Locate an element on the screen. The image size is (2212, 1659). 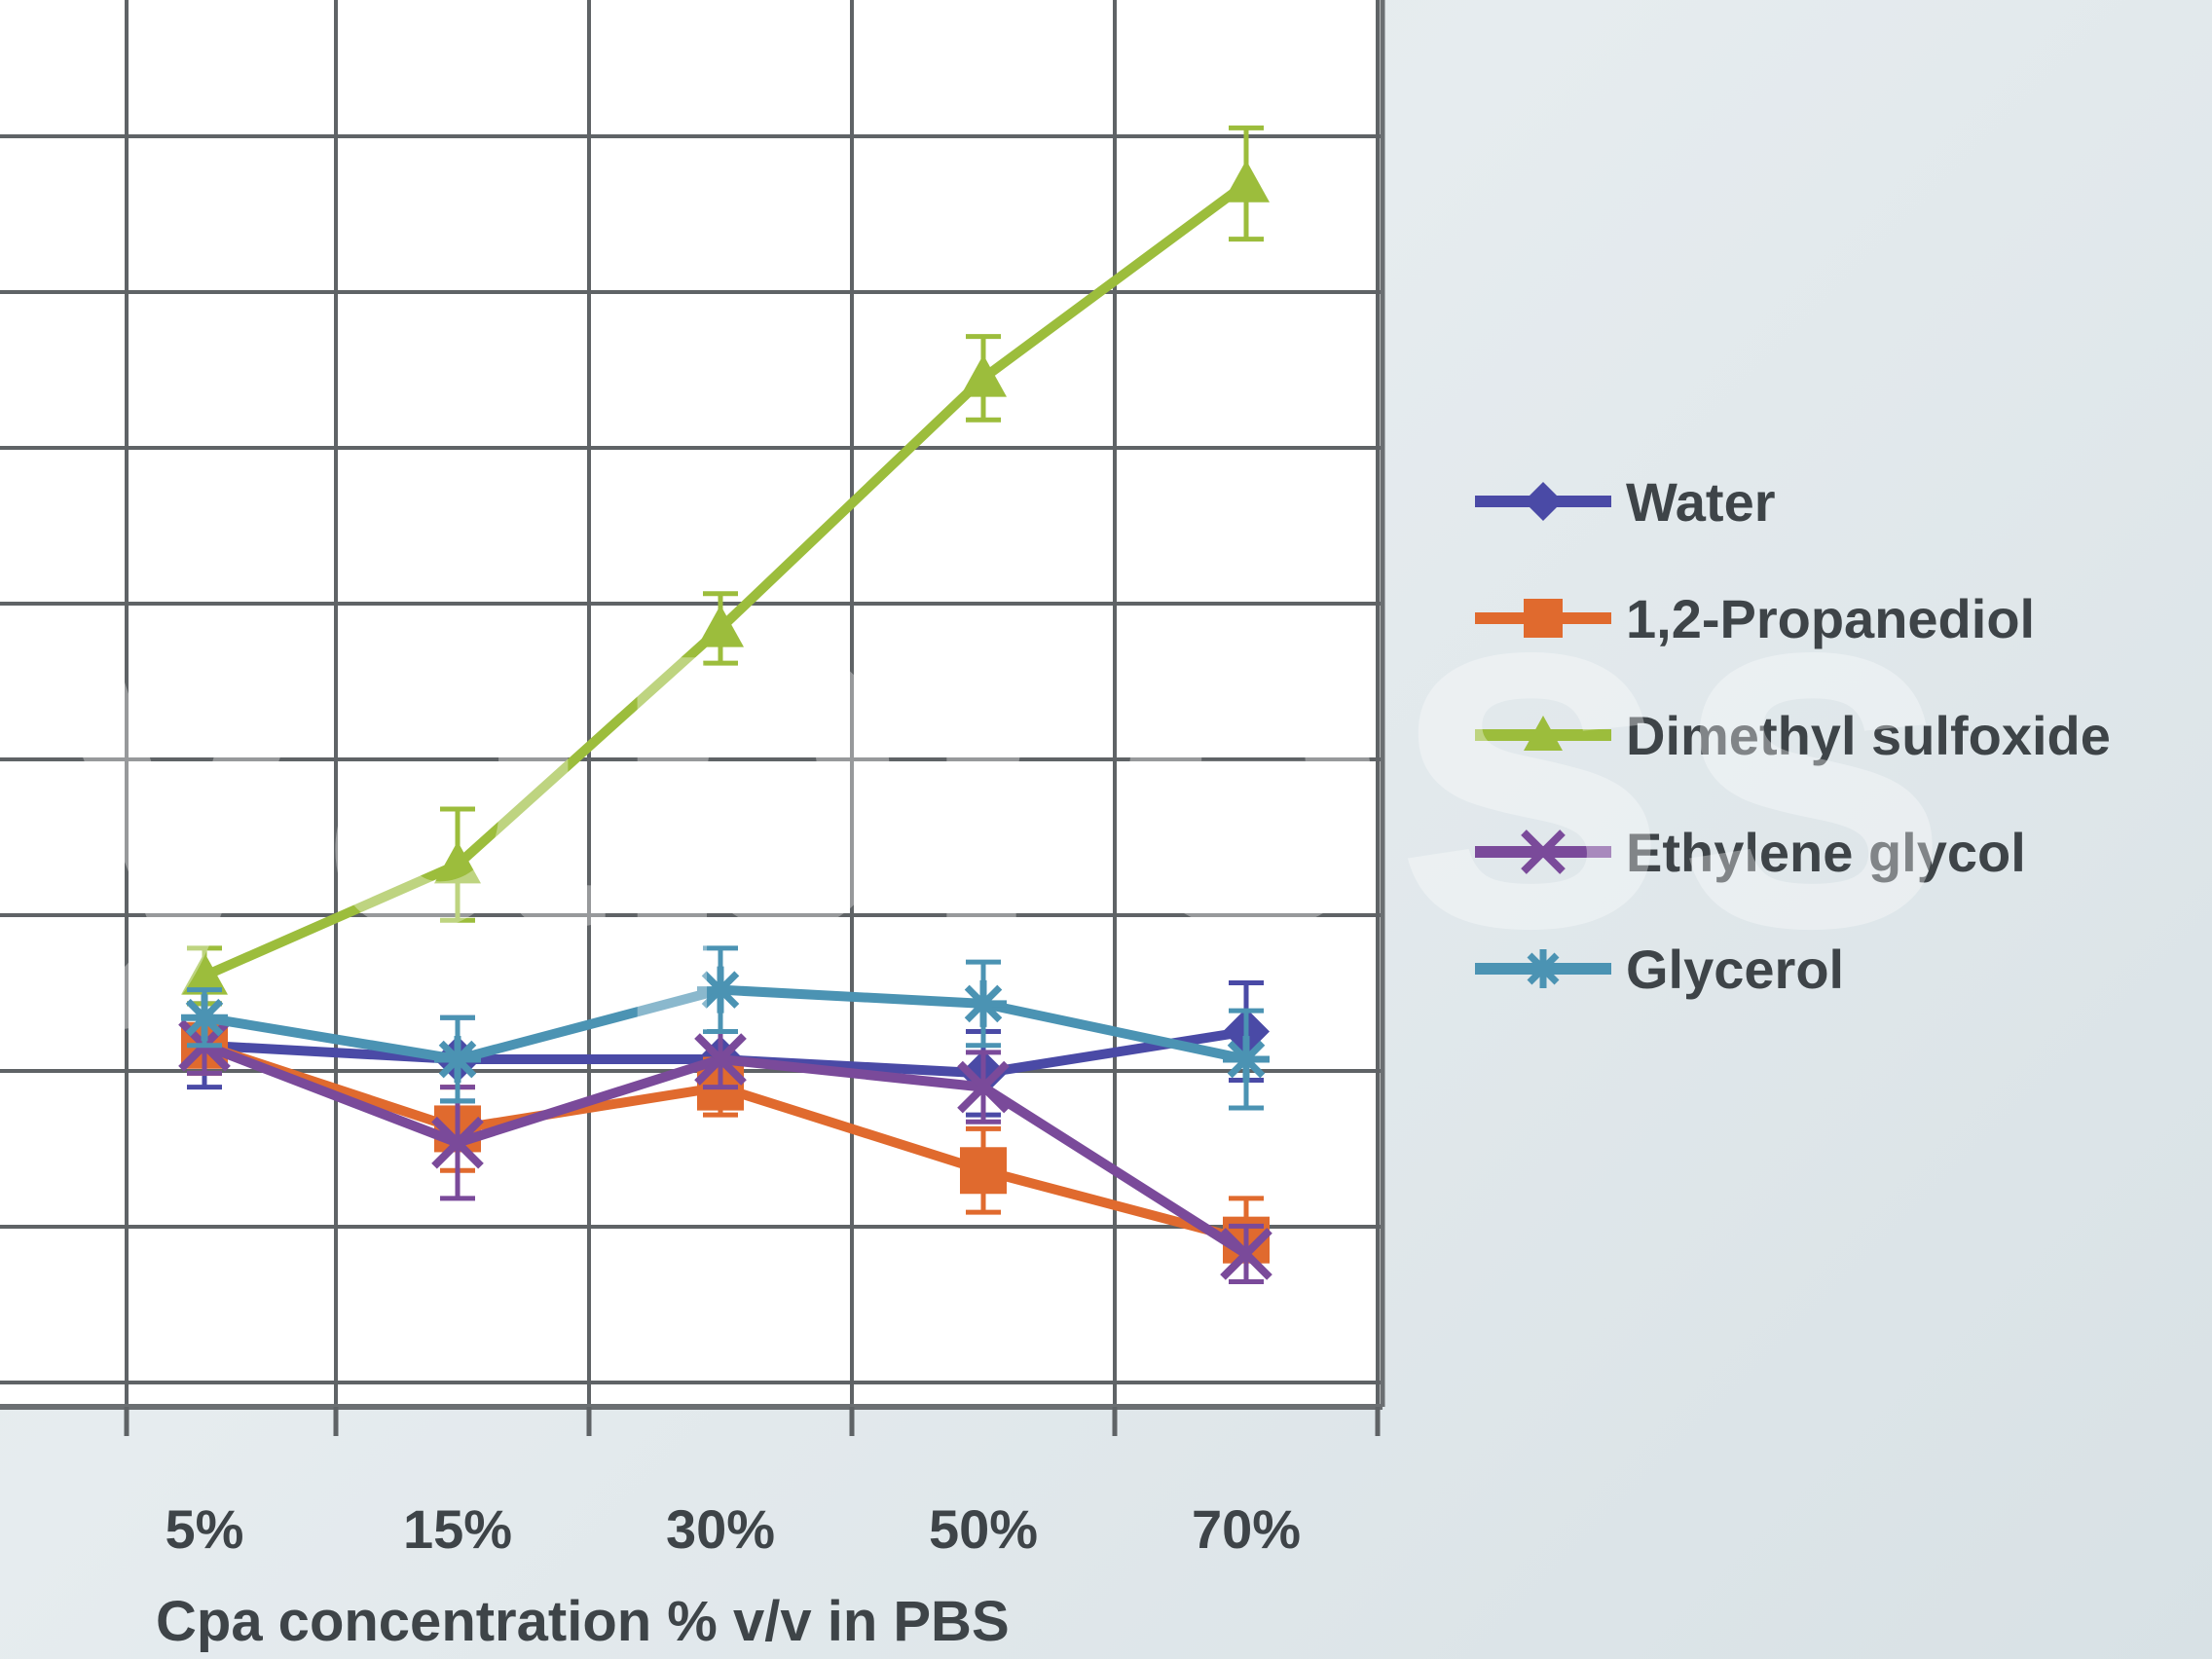
legend-item: Dimethyl sulfoxide is located at coordinates (1793, 735).